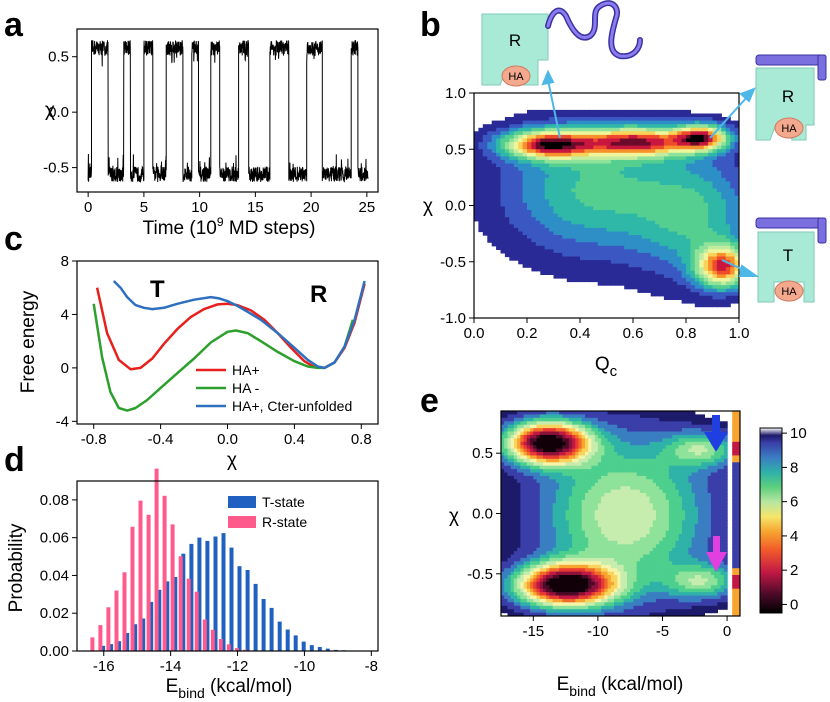  Describe the element at coordinates (788, 255) in the screenshot. I see `state-label-t: T` at that location.